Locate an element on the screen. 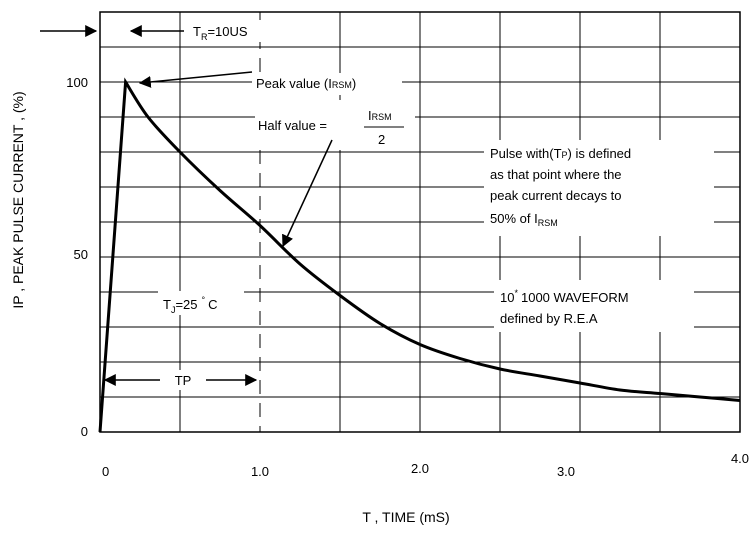 The image size is (752, 536). pulse-note-bg is located at coordinates (599, 188).